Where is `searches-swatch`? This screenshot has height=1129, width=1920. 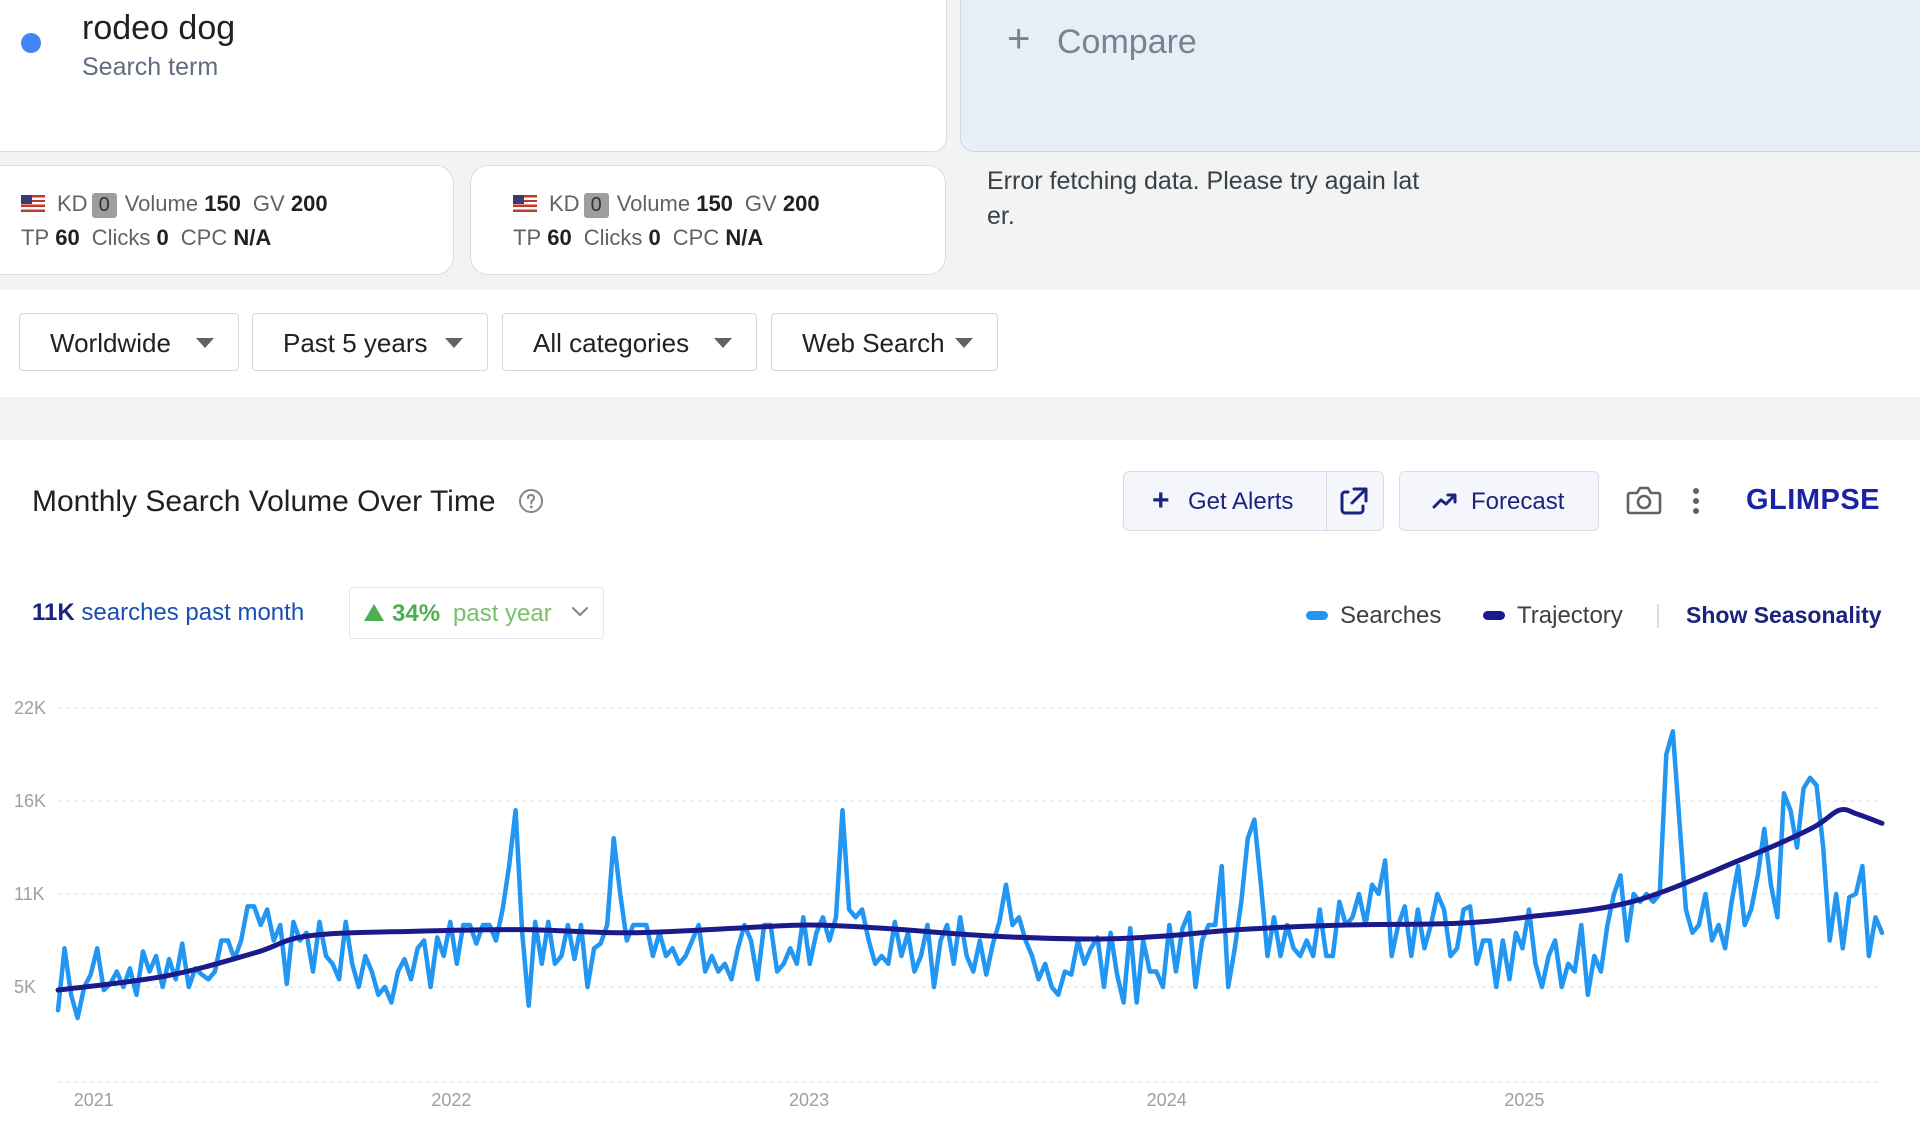
searches-swatch is located at coordinates (1317, 615).